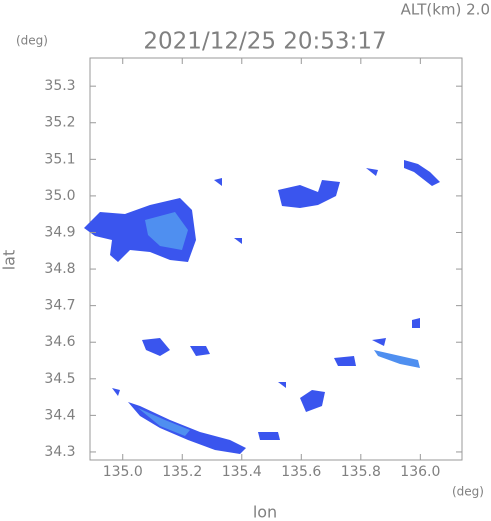 The width and height of the screenshot is (491, 521). I want to click on x-tick-label: 135.0, so click(123, 472).